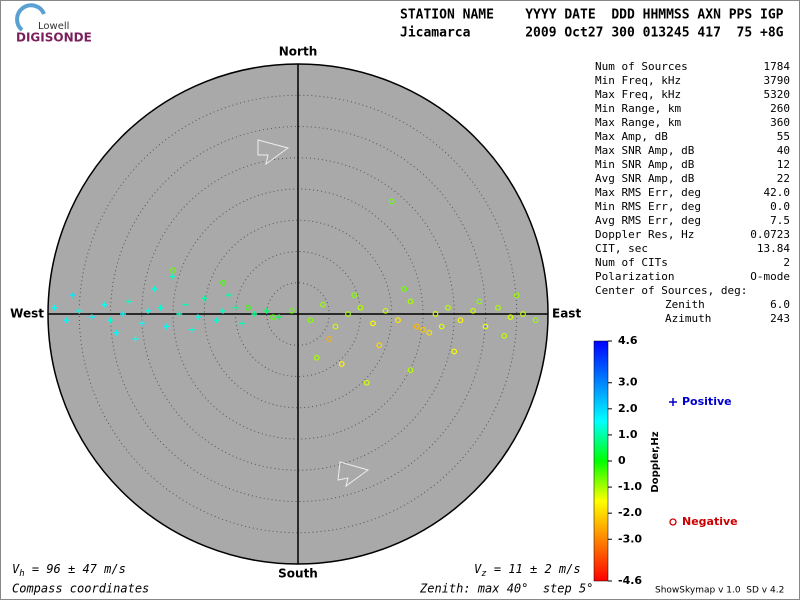  I want to click on vh-symbol: V, so click(16, 569).